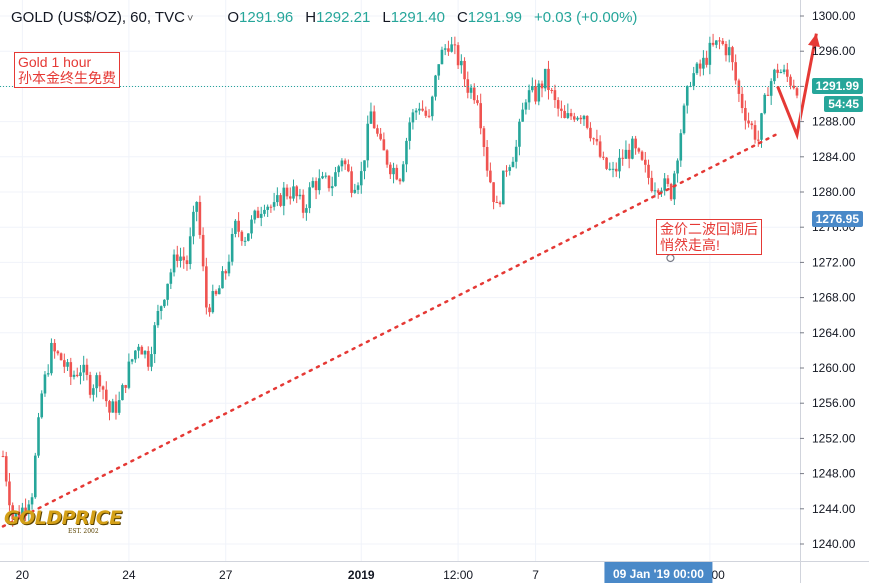 The image size is (869, 583). What do you see at coordinates (709, 237) in the screenshot?
I see `note-annotation: 金价二波回调后 悄然走高!` at bounding box center [709, 237].